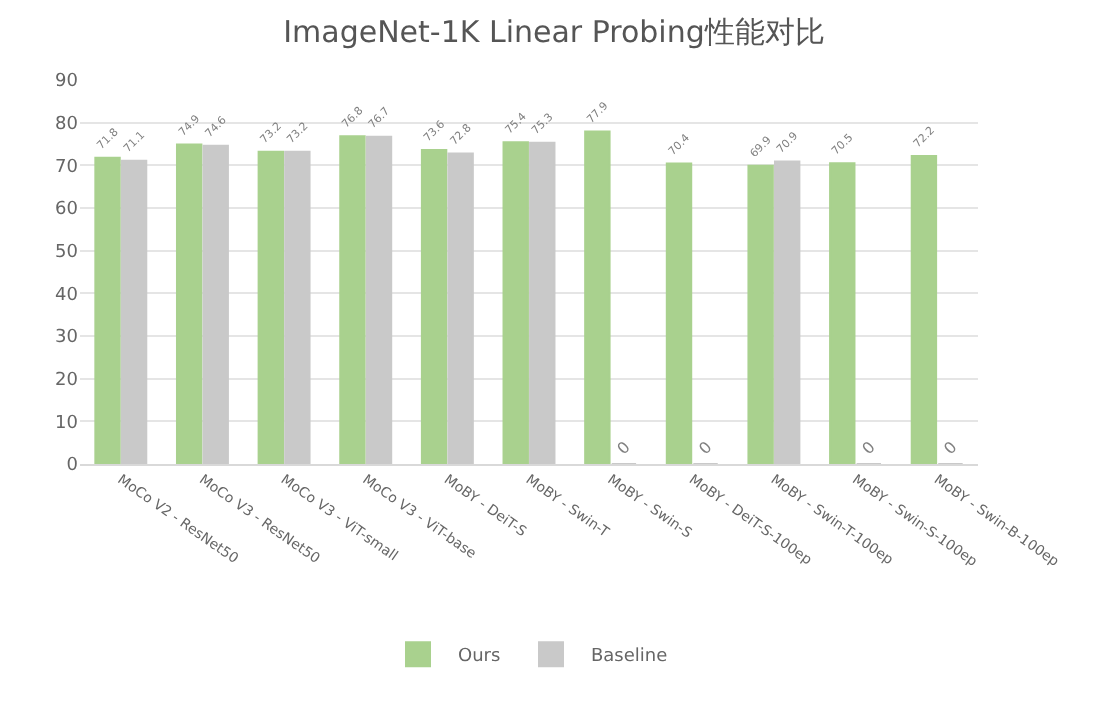 Image resolution: width=1108 pixels, height=708 pixels. Describe the element at coordinates (67, 423) in the screenshot. I see `y-tick-label: 10` at that location.